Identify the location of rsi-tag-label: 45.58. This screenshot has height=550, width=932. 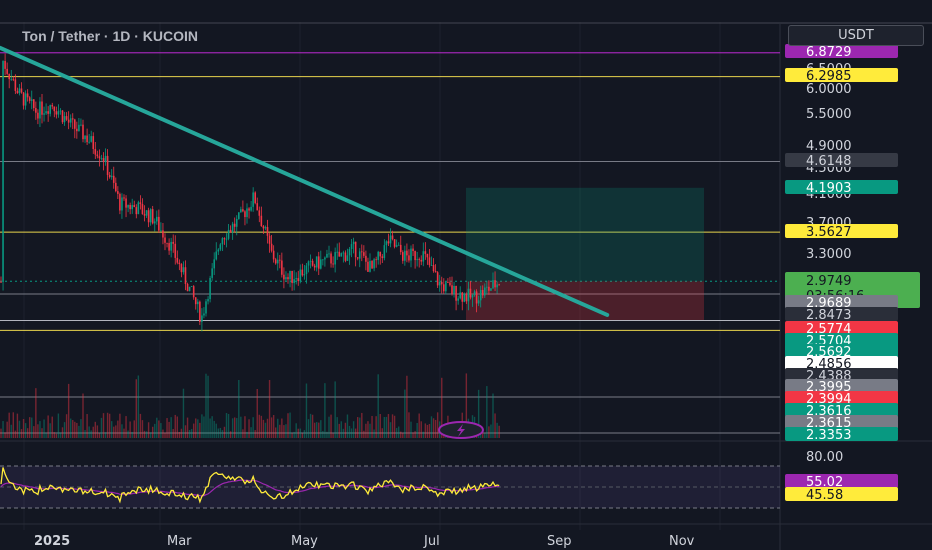
(824, 495).